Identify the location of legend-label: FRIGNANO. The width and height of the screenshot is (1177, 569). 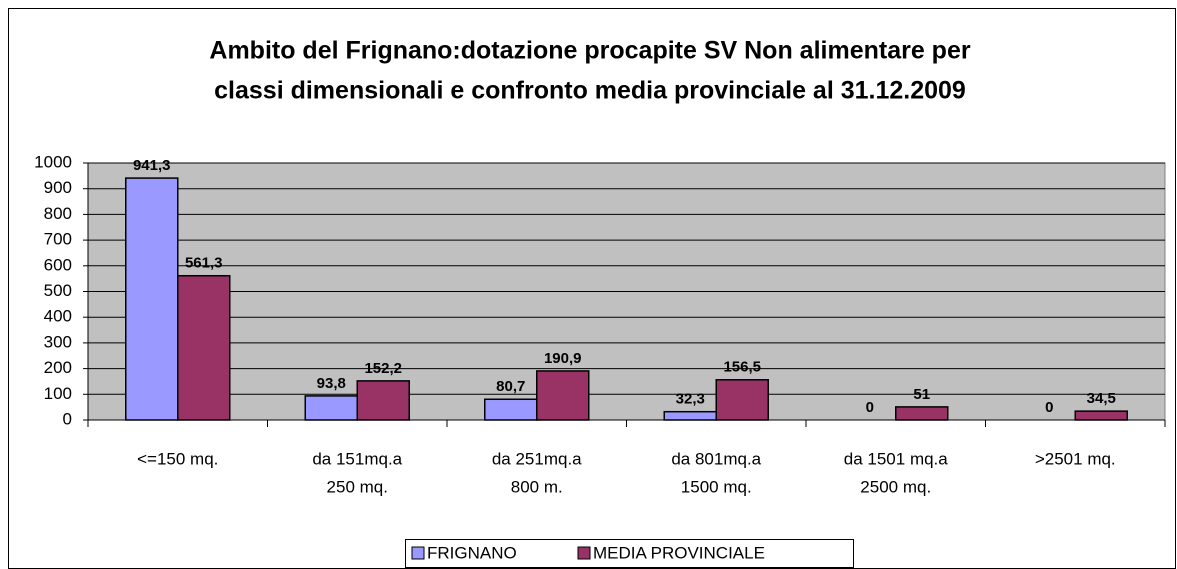
(472, 552).